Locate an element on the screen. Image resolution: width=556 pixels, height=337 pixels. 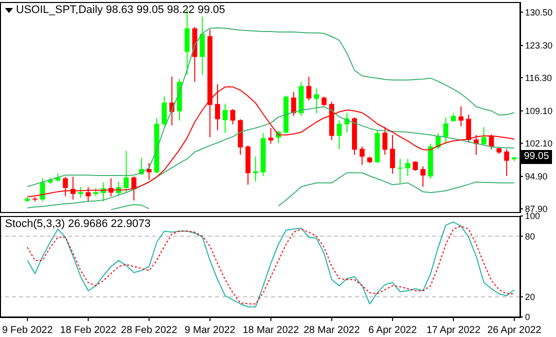
x-tick-label: 28 Mar 2022 is located at coordinates (332, 330).